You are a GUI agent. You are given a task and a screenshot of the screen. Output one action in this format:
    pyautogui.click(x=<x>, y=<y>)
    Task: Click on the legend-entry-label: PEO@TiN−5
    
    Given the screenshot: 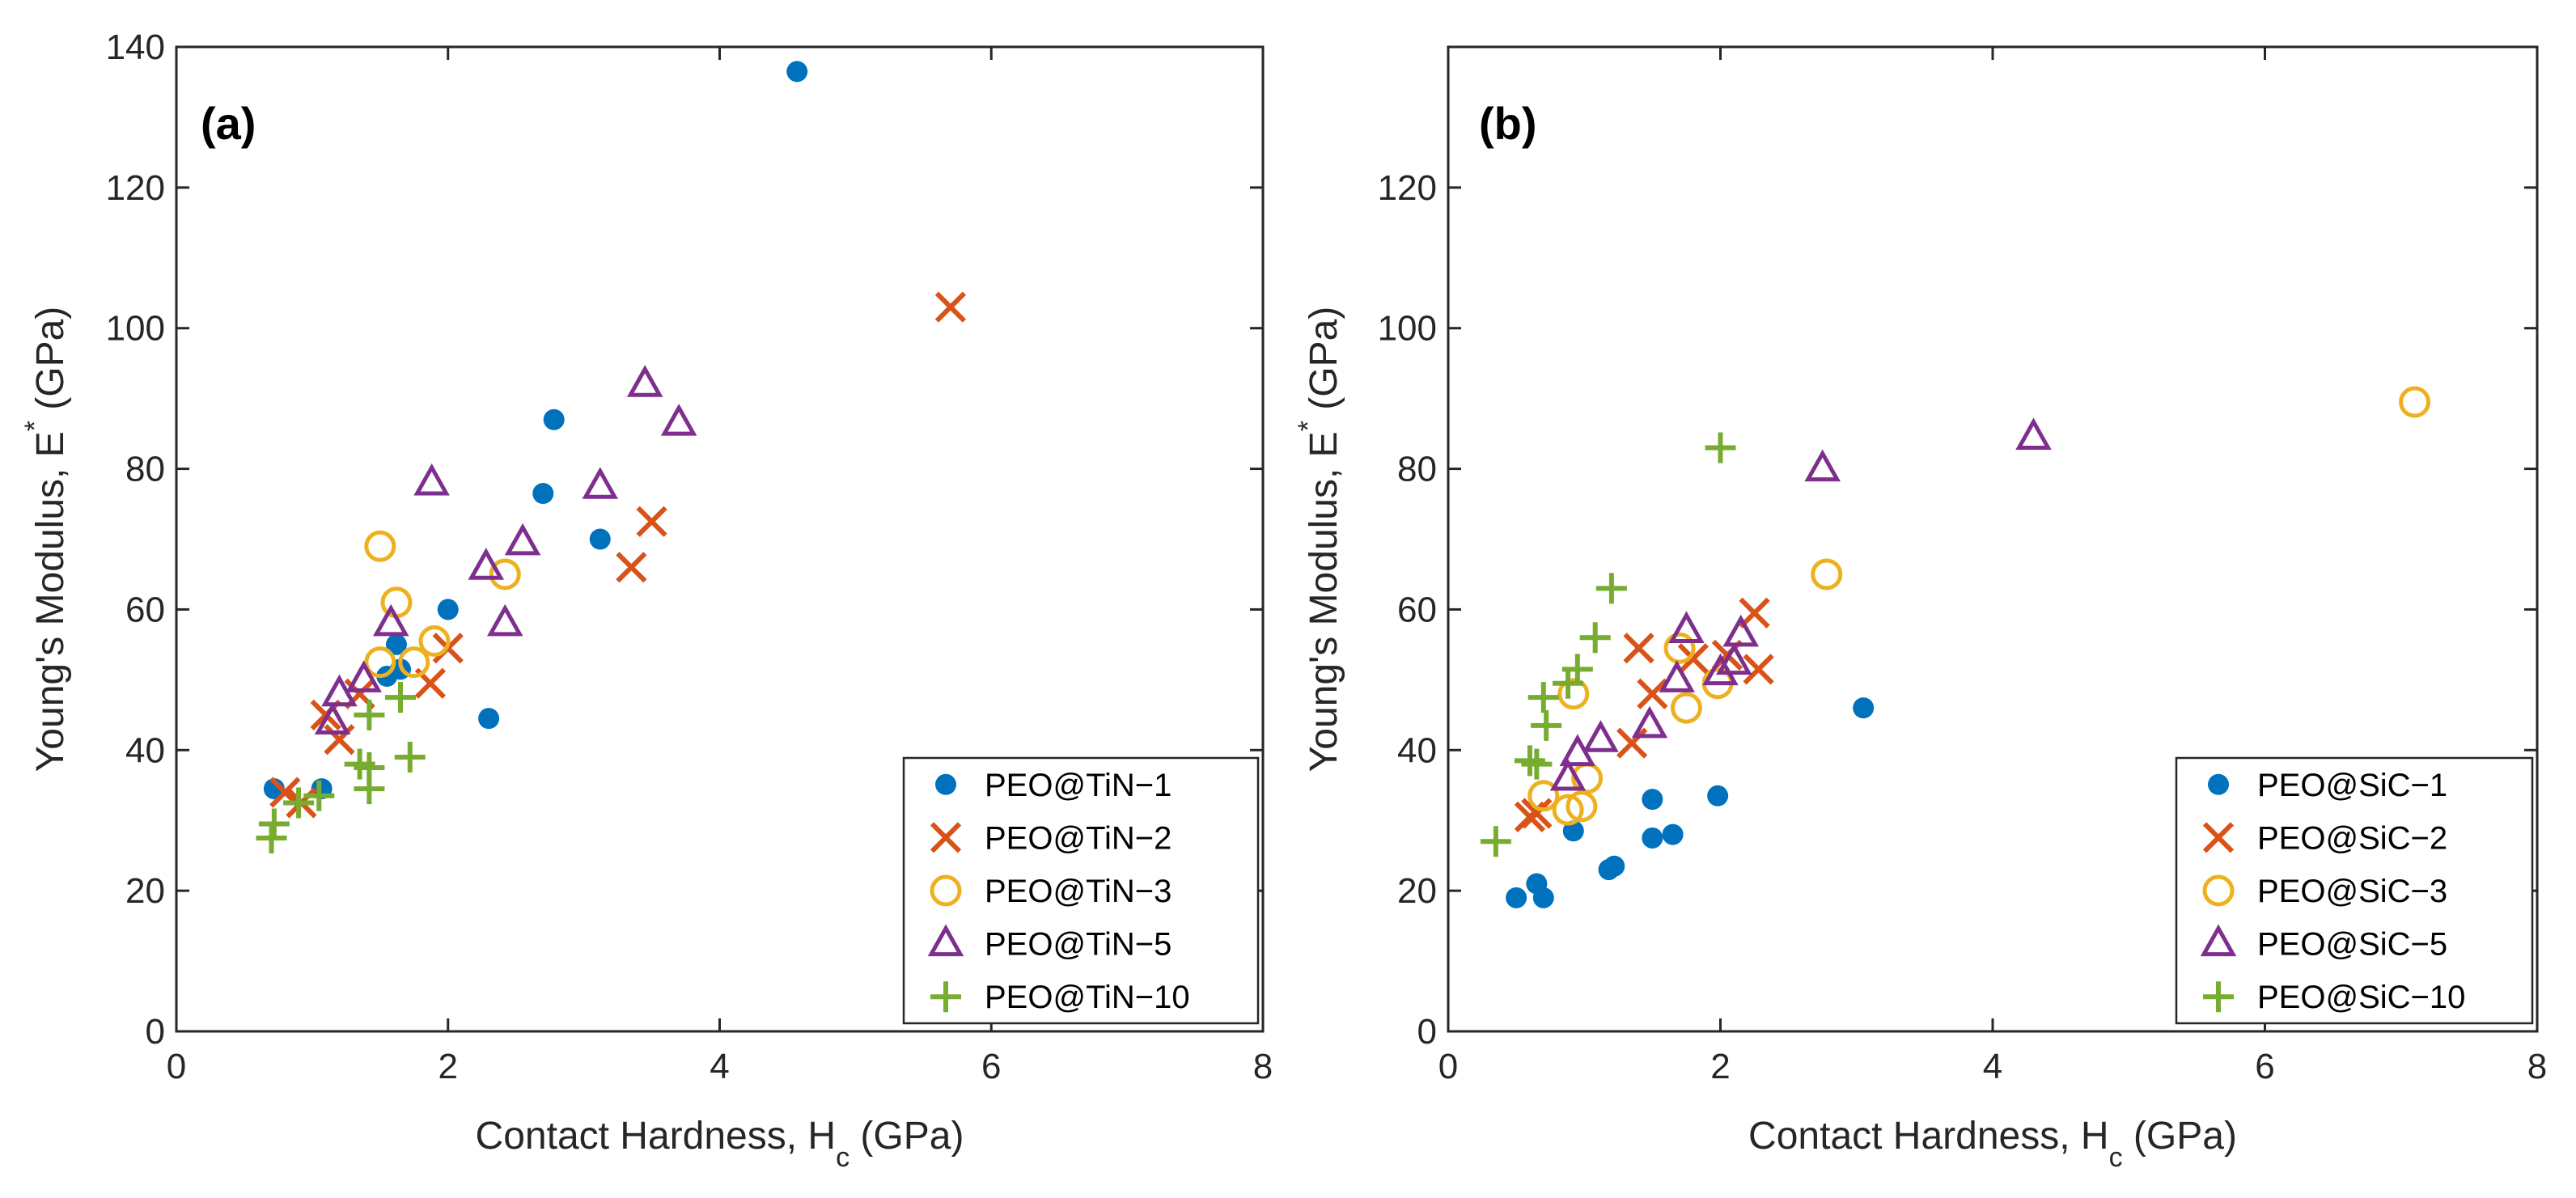 What is the action you would take?
    pyautogui.click(x=1078, y=945)
    